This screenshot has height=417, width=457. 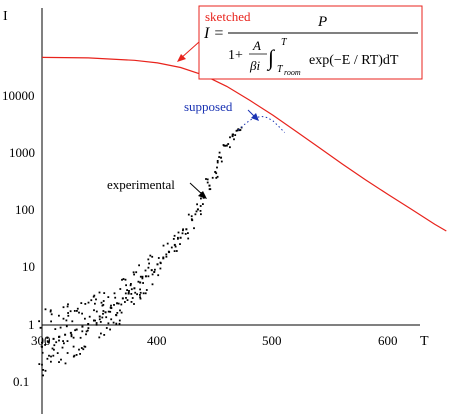 What do you see at coordinates (188, 51) in the screenshot?
I see `sketched-pointer` at bounding box center [188, 51].